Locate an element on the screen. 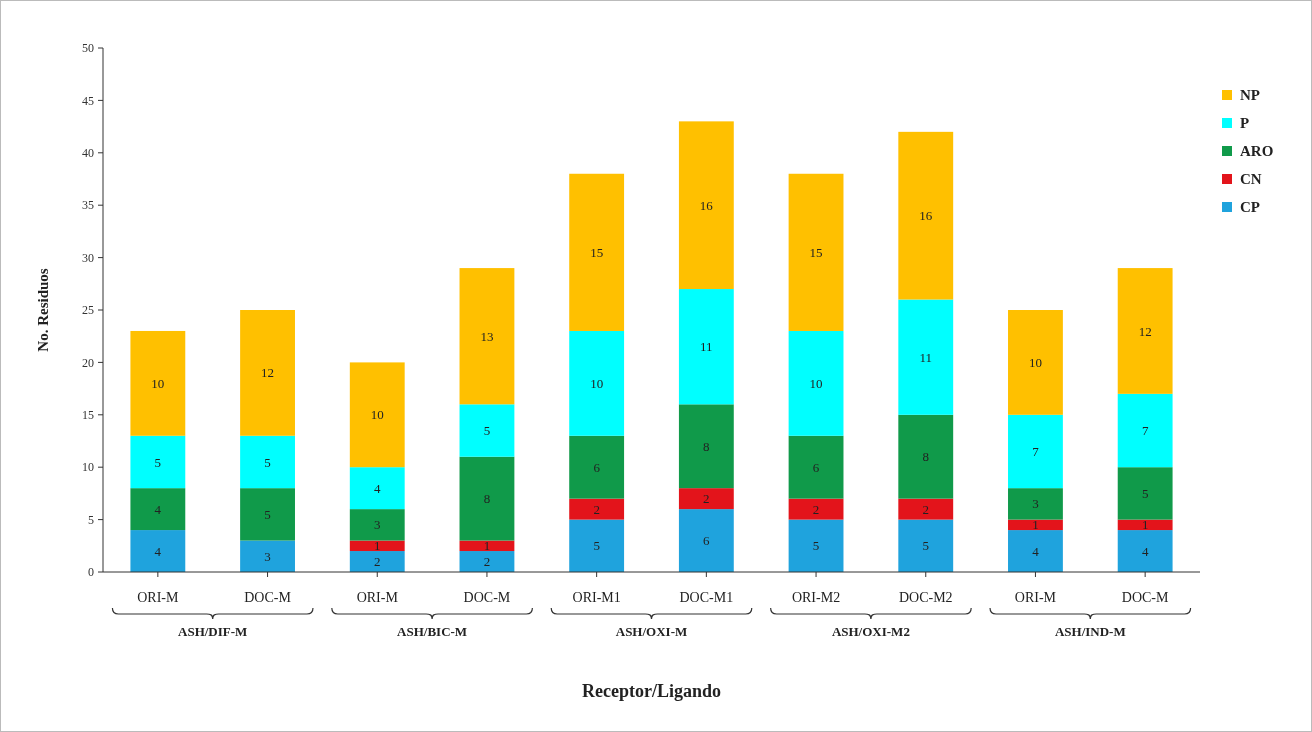 This screenshot has height=732, width=1312. text: ASH/OXI-M is located at coordinates (651, 631).